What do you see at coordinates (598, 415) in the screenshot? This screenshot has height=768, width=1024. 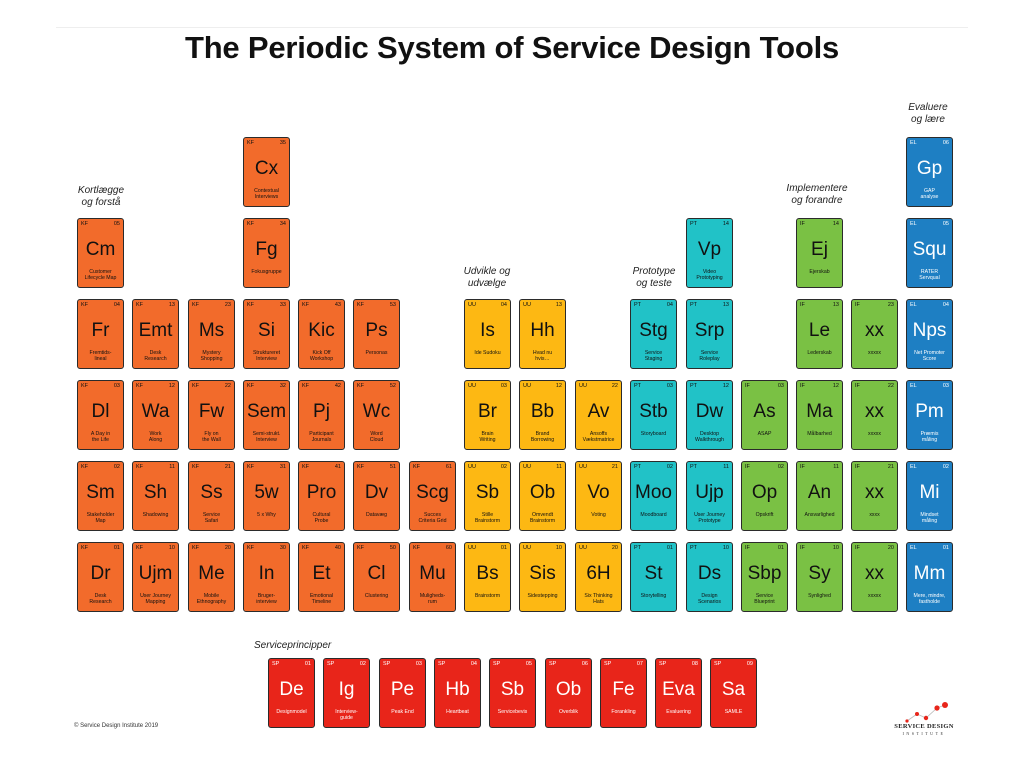 I see `tool-tile-av: UU 22 Av Ansoffs Vækstmatrice` at bounding box center [598, 415].